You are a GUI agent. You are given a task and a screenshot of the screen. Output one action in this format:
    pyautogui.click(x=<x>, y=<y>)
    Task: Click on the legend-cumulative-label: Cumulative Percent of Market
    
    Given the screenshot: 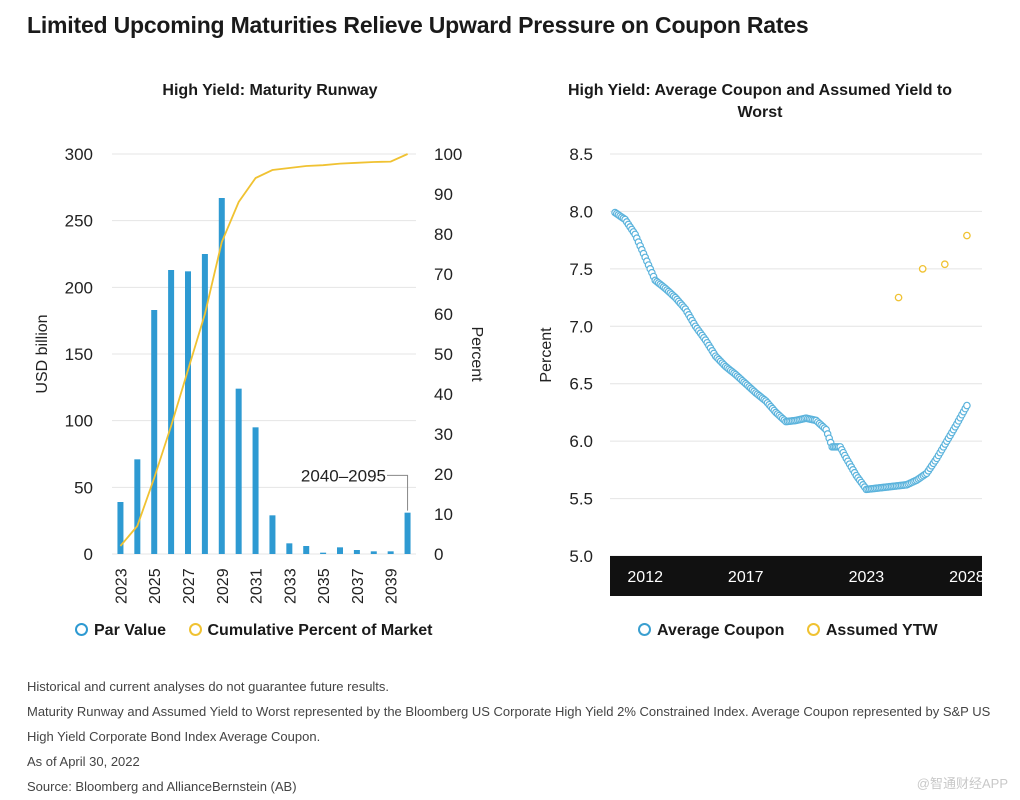 What is the action you would take?
    pyautogui.click(x=320, y=630)
    